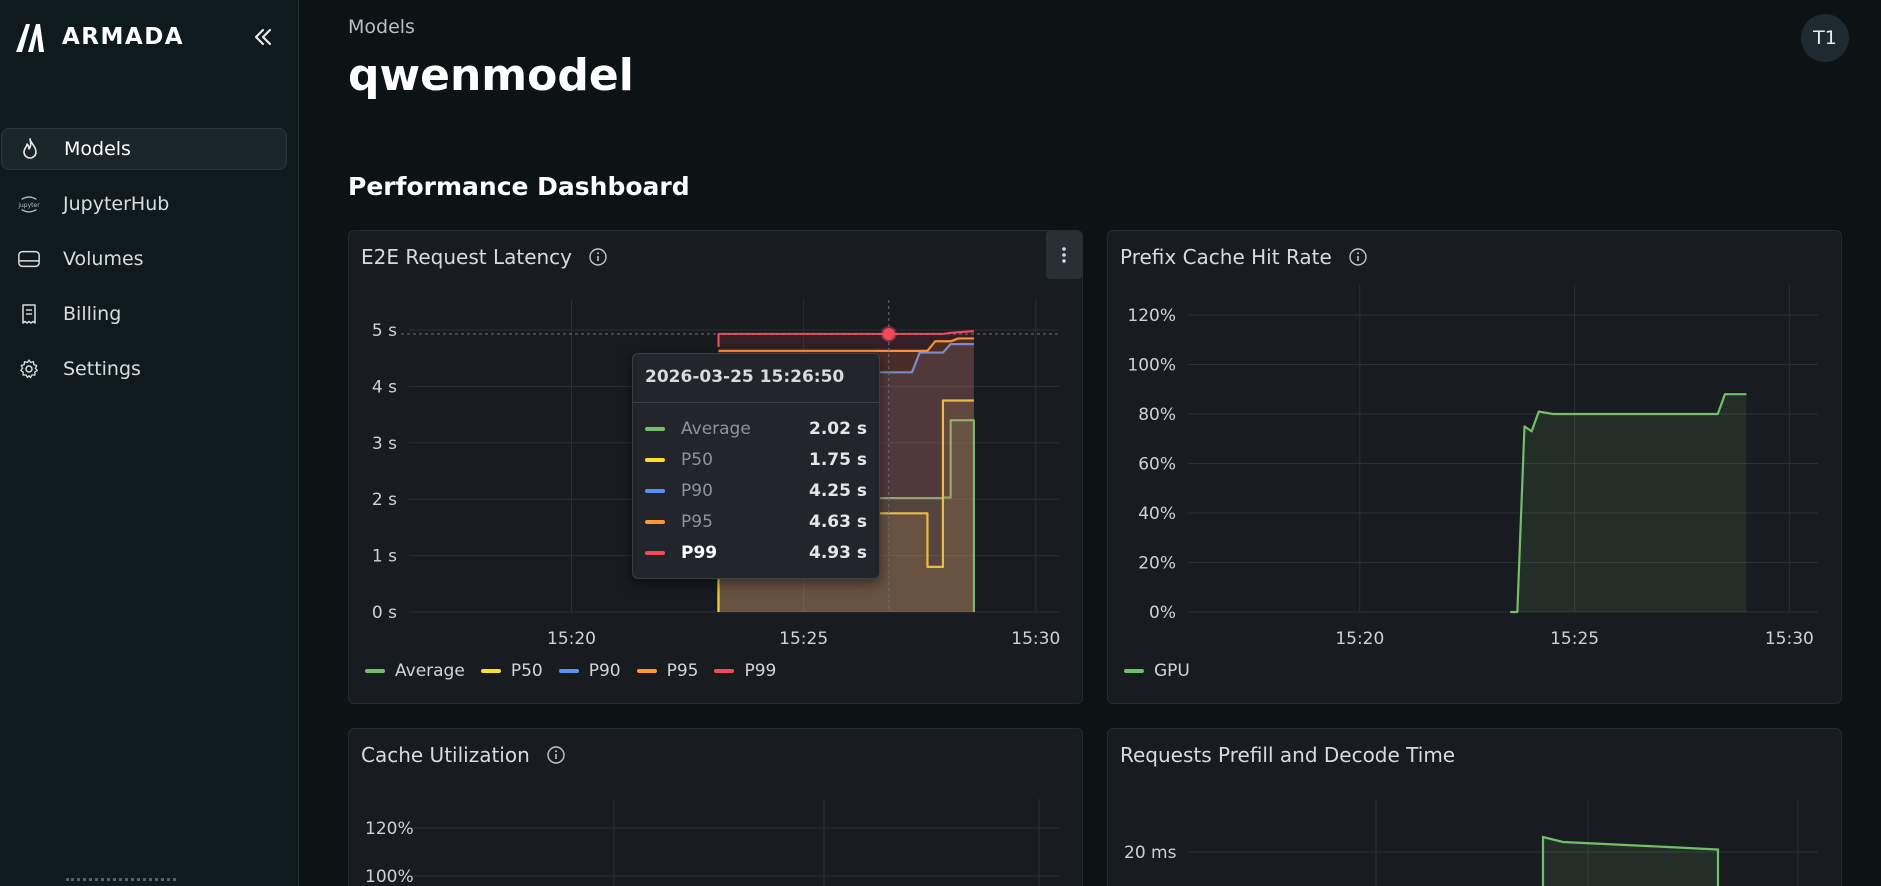  I want to click on tooltip-series-name: P90, so click(697, 491).